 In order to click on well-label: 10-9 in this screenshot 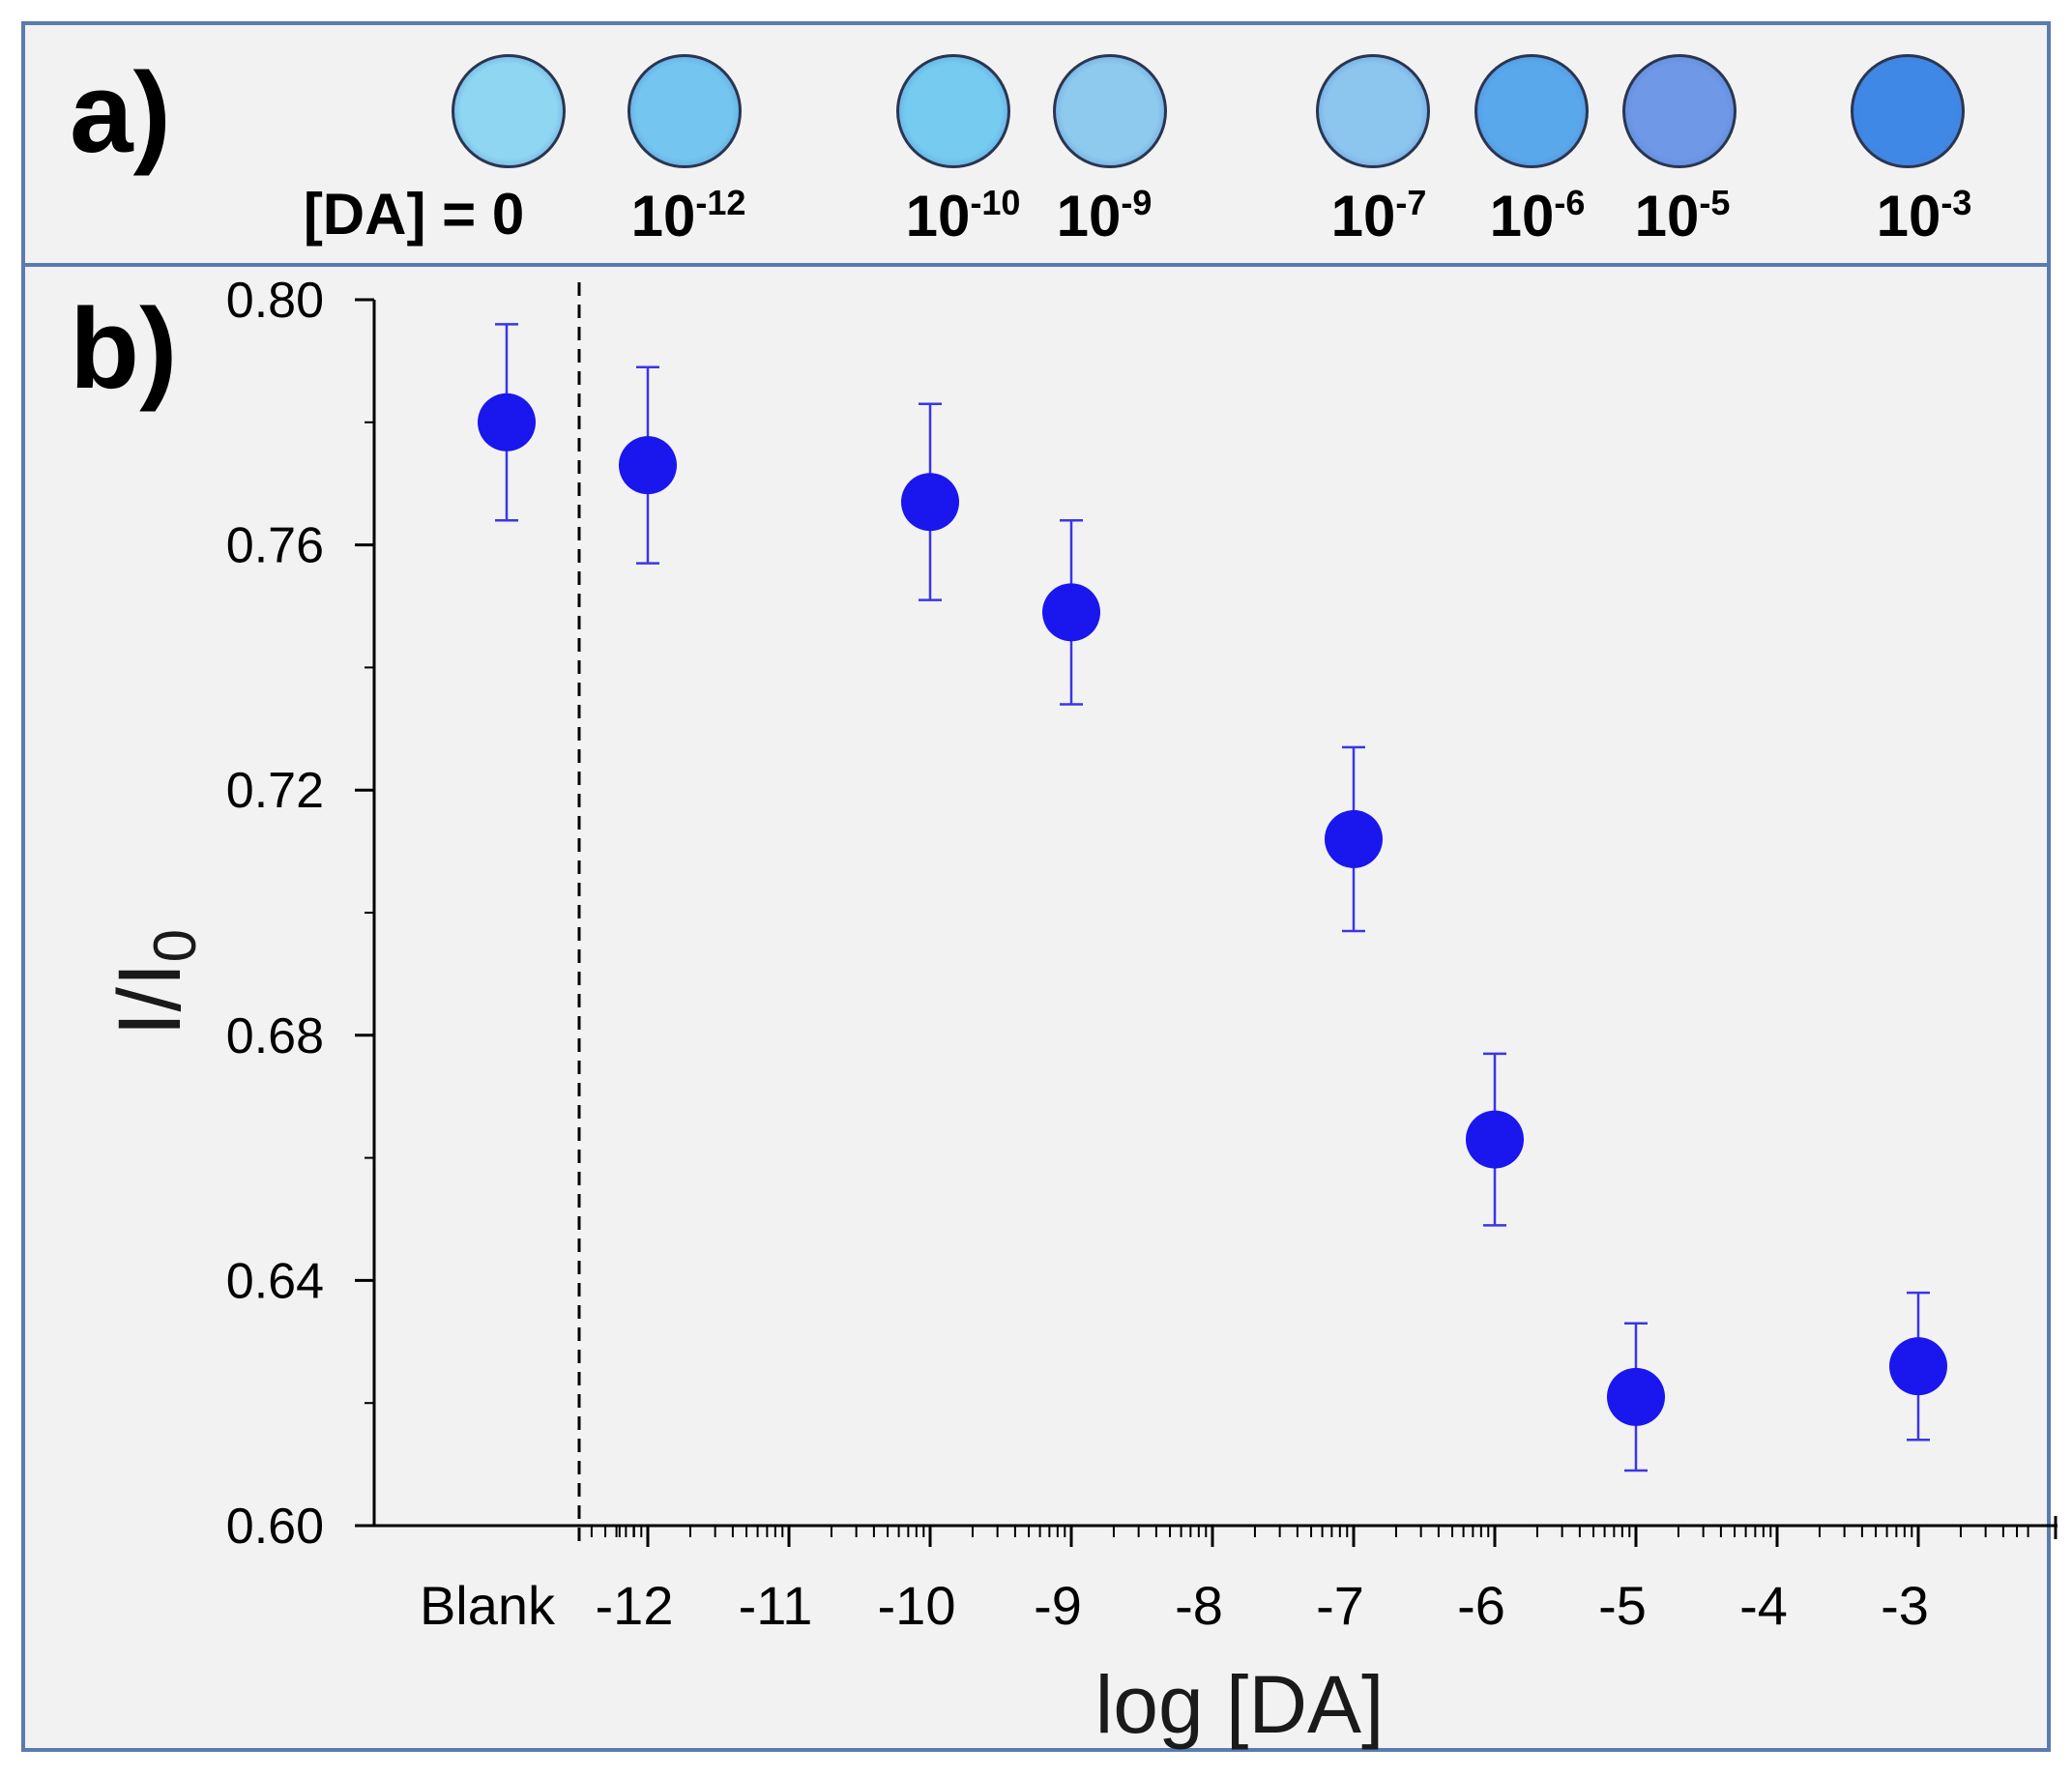, I will do `click(1105, 216)`.